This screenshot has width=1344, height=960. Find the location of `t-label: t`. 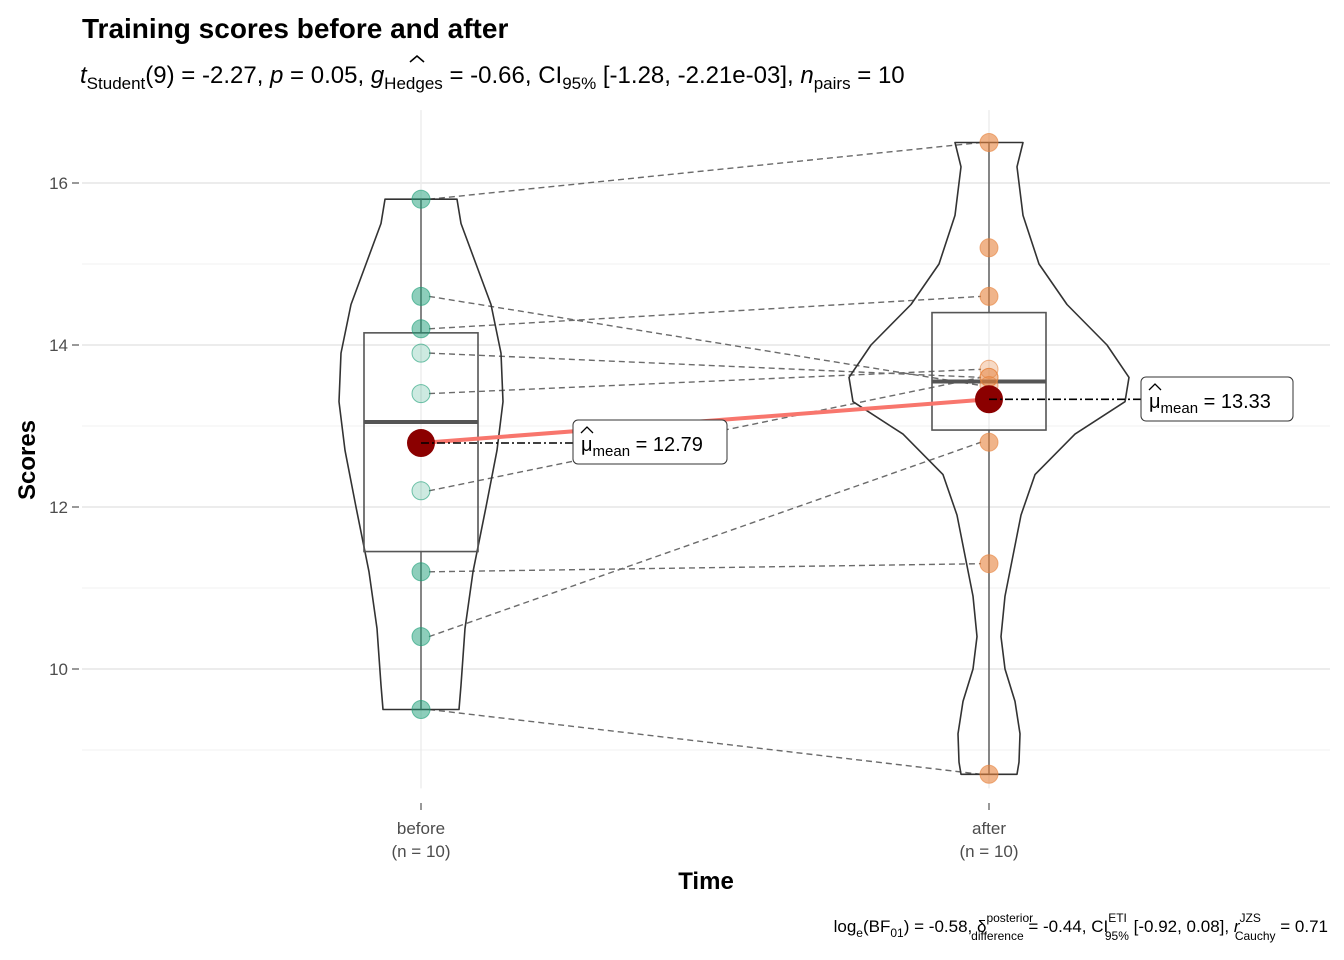

t-label: t is located at coordinates (84, 75).